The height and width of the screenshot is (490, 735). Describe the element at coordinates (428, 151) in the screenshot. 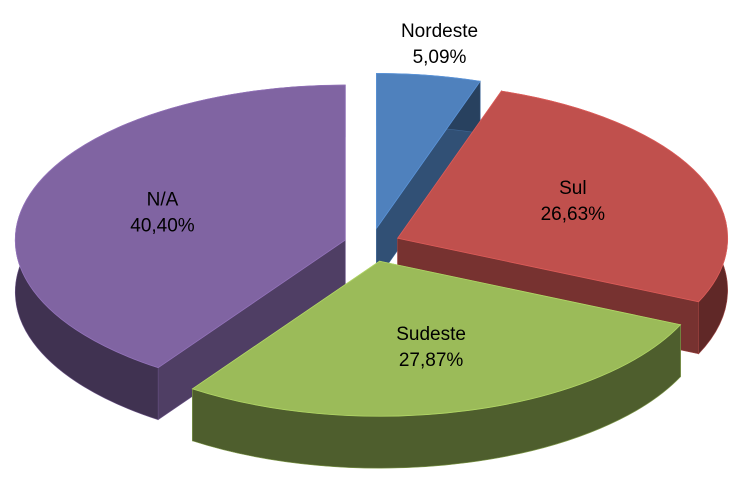

I see `slice-top` at that location.